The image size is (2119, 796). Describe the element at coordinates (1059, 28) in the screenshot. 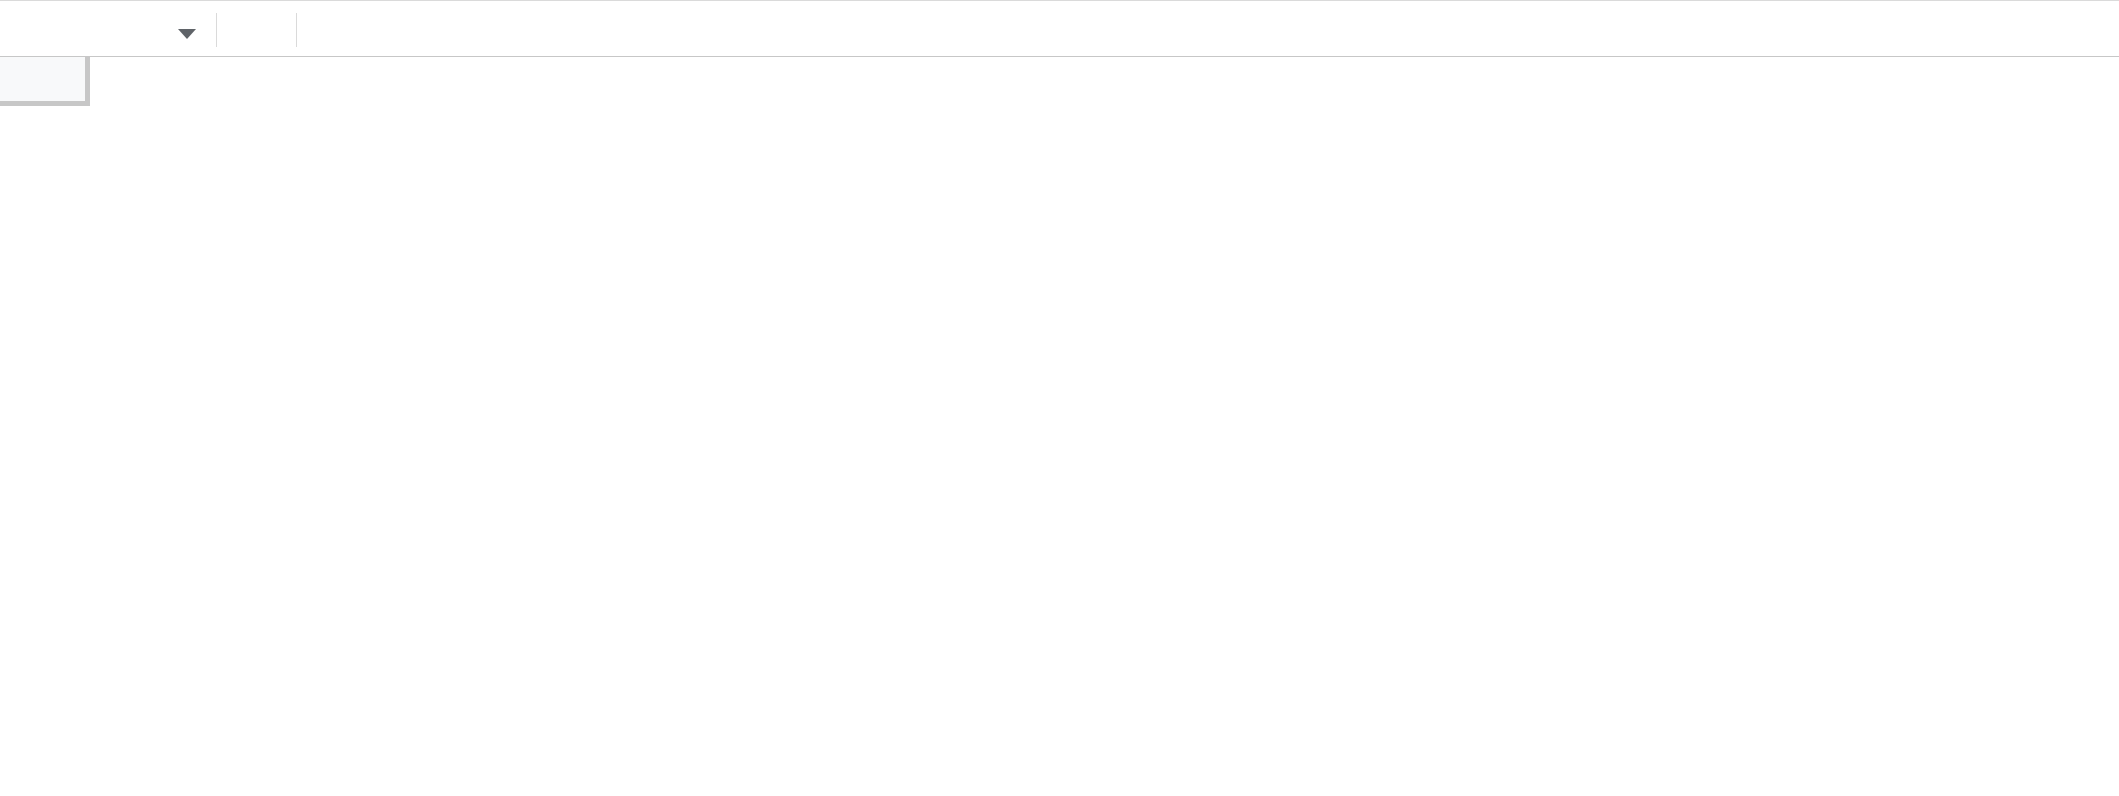

I see `formula-bar` at that location.